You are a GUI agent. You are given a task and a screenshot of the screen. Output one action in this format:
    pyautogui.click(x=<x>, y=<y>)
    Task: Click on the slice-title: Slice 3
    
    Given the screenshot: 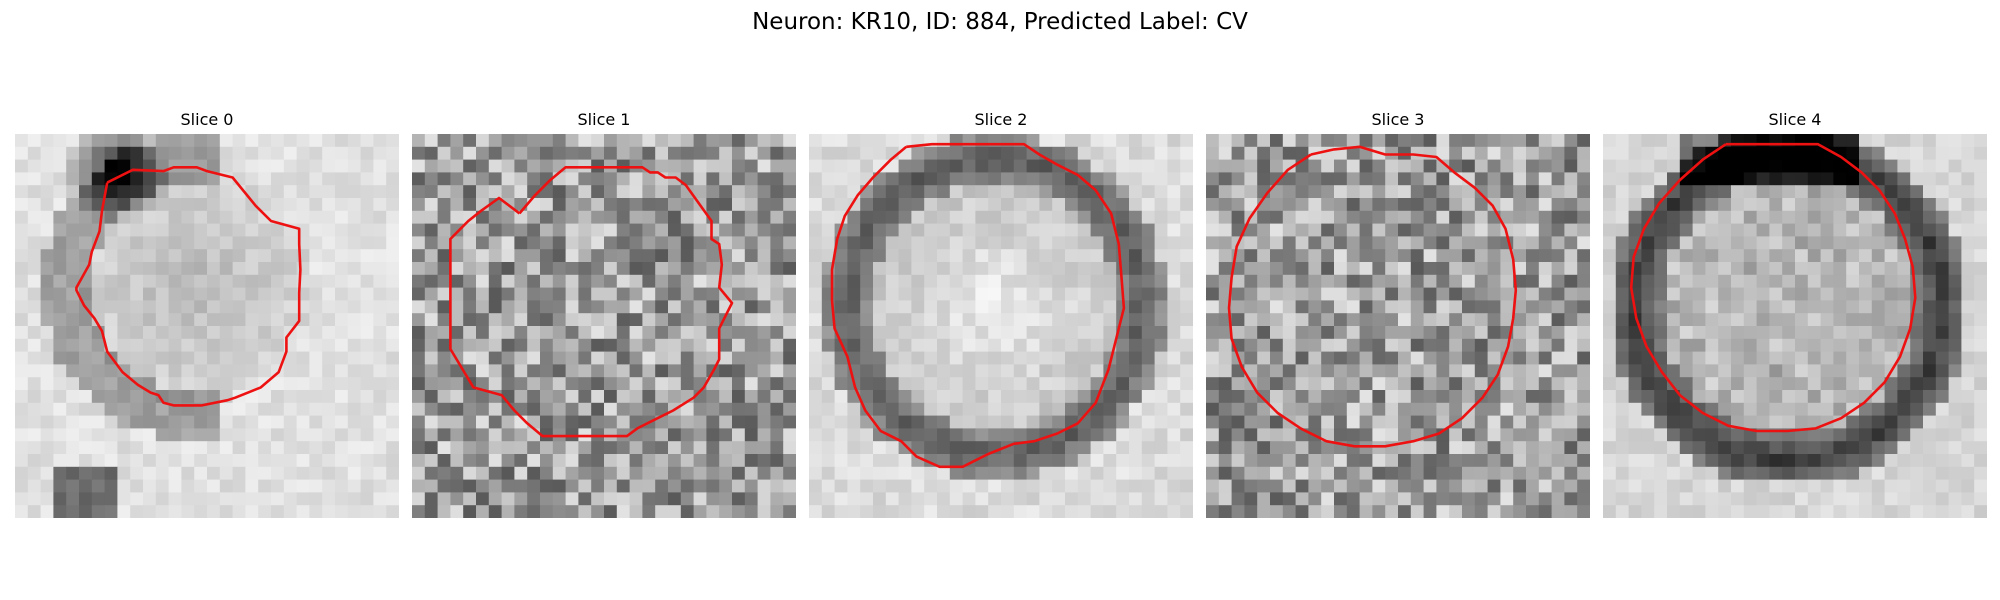 What is the action you would take?
    pyautogui.click(x=1398, y=119)
    